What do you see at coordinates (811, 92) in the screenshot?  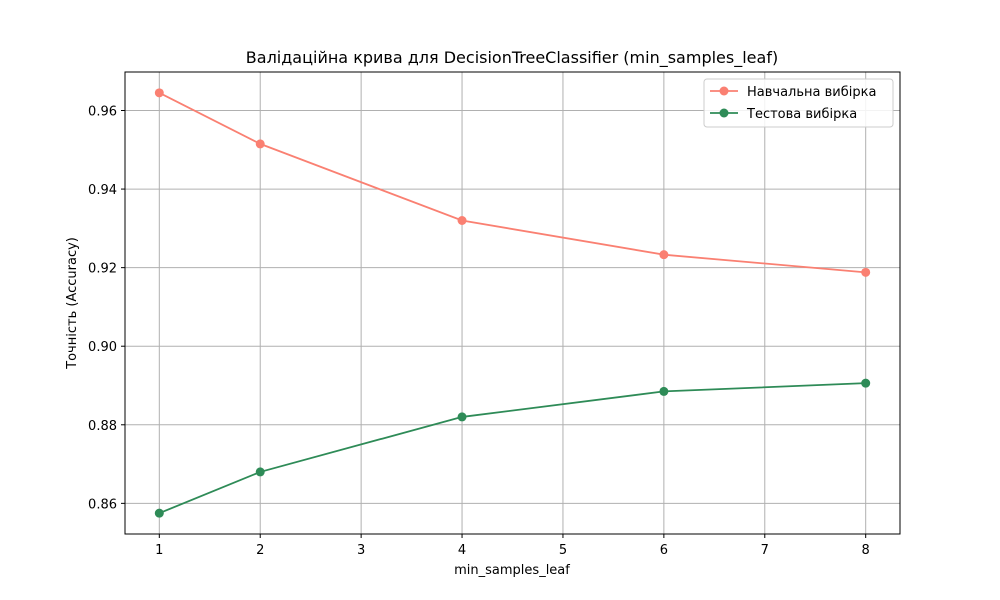 I see `legend-label-1: Навчальна вибірка` at bounding box center [811, 92].